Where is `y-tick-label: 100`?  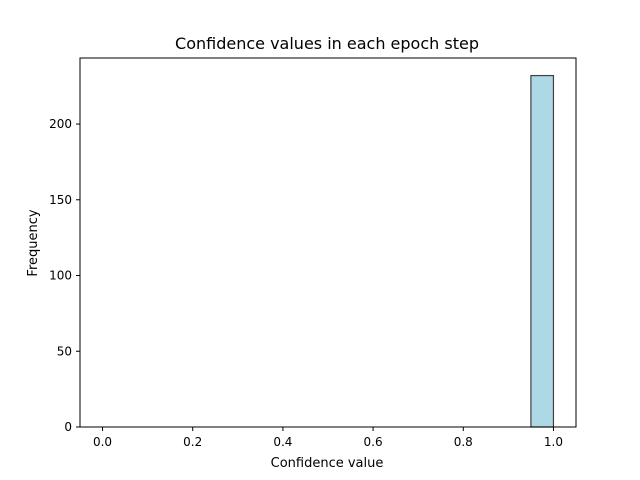
y-tick-label: 100 is located at coordinates (60, 276).